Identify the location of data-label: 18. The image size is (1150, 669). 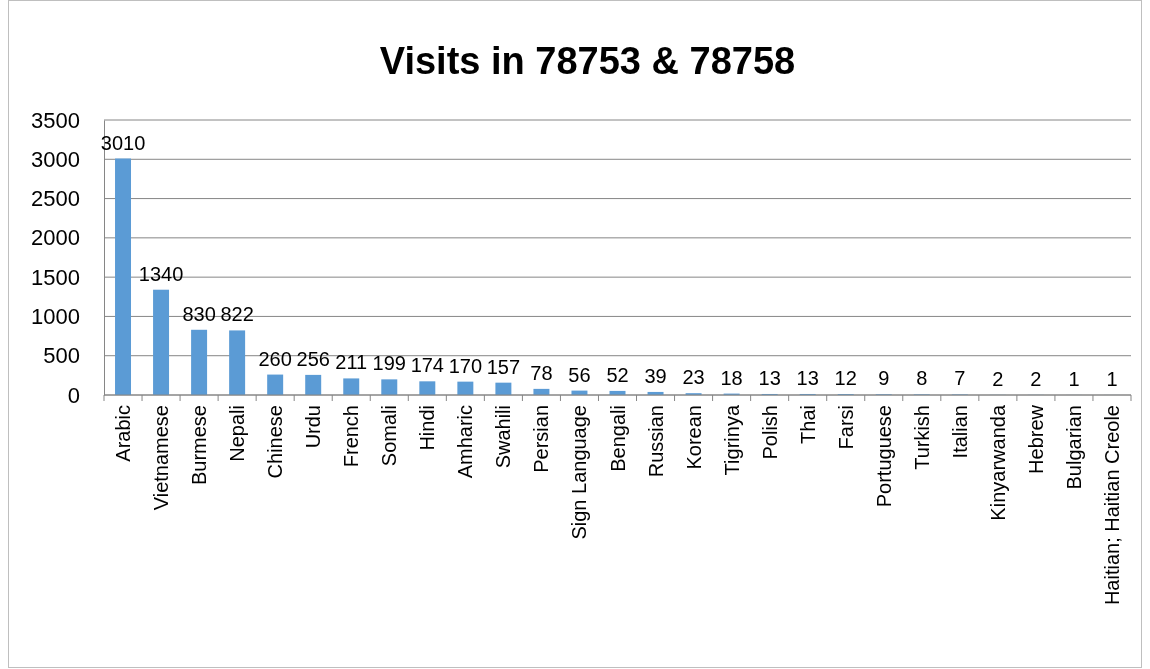
(731, 377).